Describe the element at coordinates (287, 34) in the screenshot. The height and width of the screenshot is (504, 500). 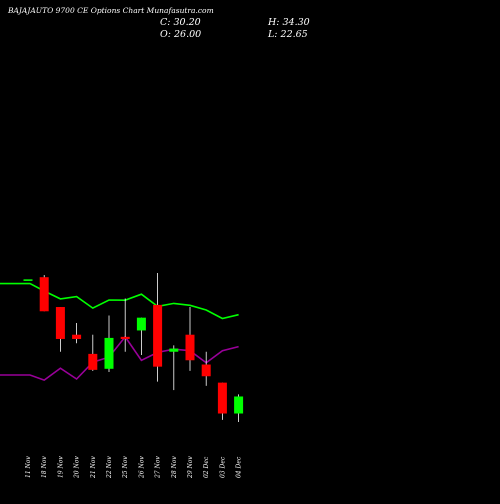
I see `low-value: L: 22.65` at that location.